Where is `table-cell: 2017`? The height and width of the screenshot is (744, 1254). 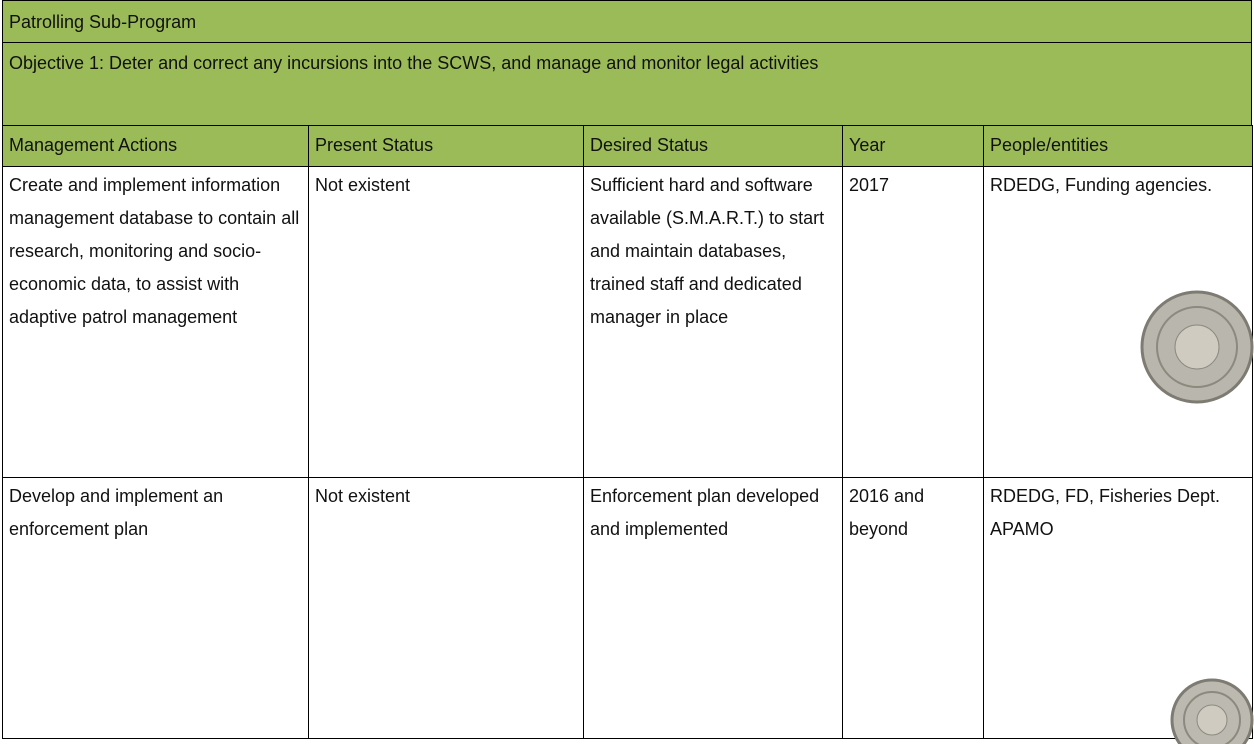
table-cell: 2017 is located at coordinates (913, 322).